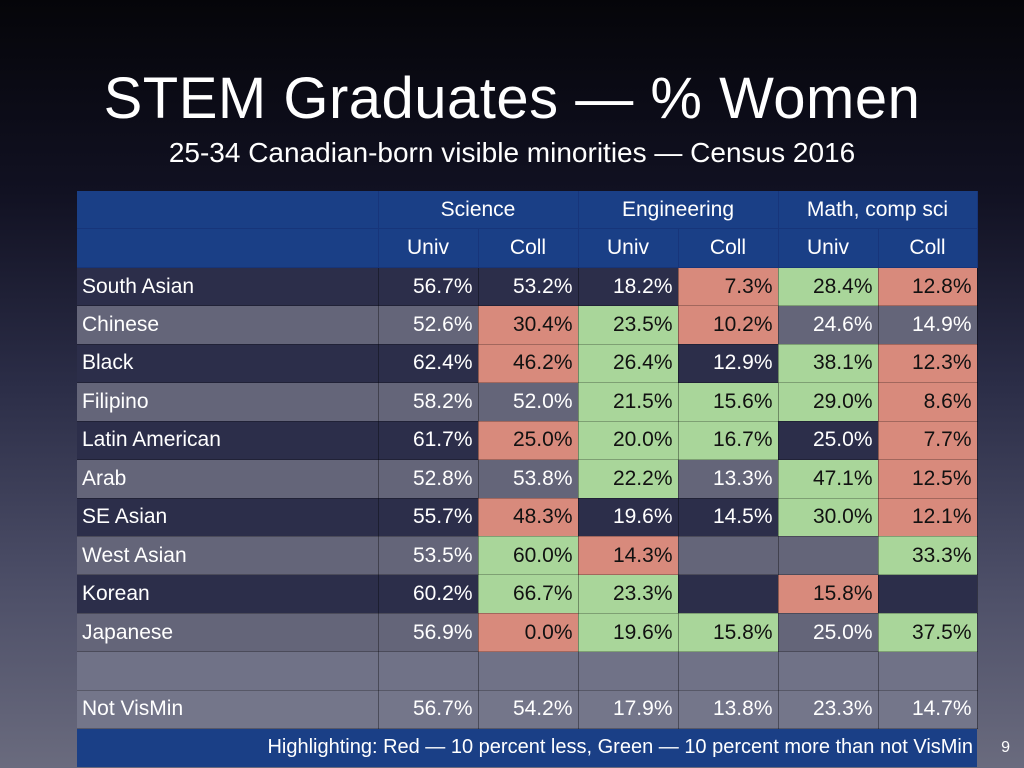 This screenshot has height=768, width=1024. I want to click on value-cell: 14.9%, so click(928, 325).